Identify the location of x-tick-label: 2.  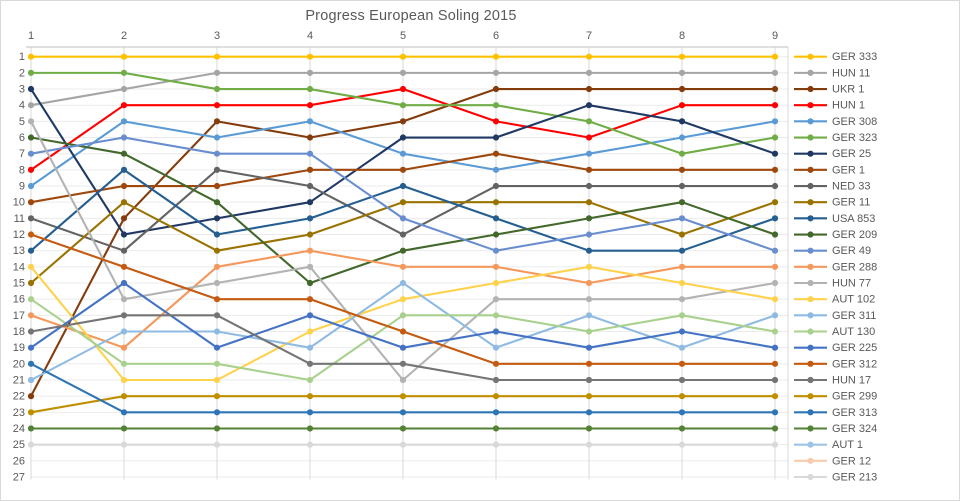
(124, 36).